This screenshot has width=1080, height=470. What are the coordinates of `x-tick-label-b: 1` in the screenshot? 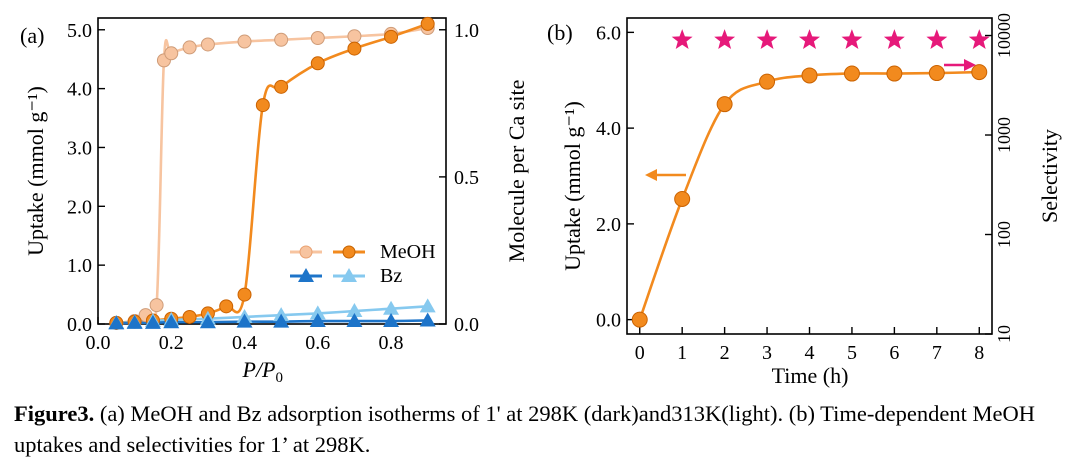 It's located at (682, 353).